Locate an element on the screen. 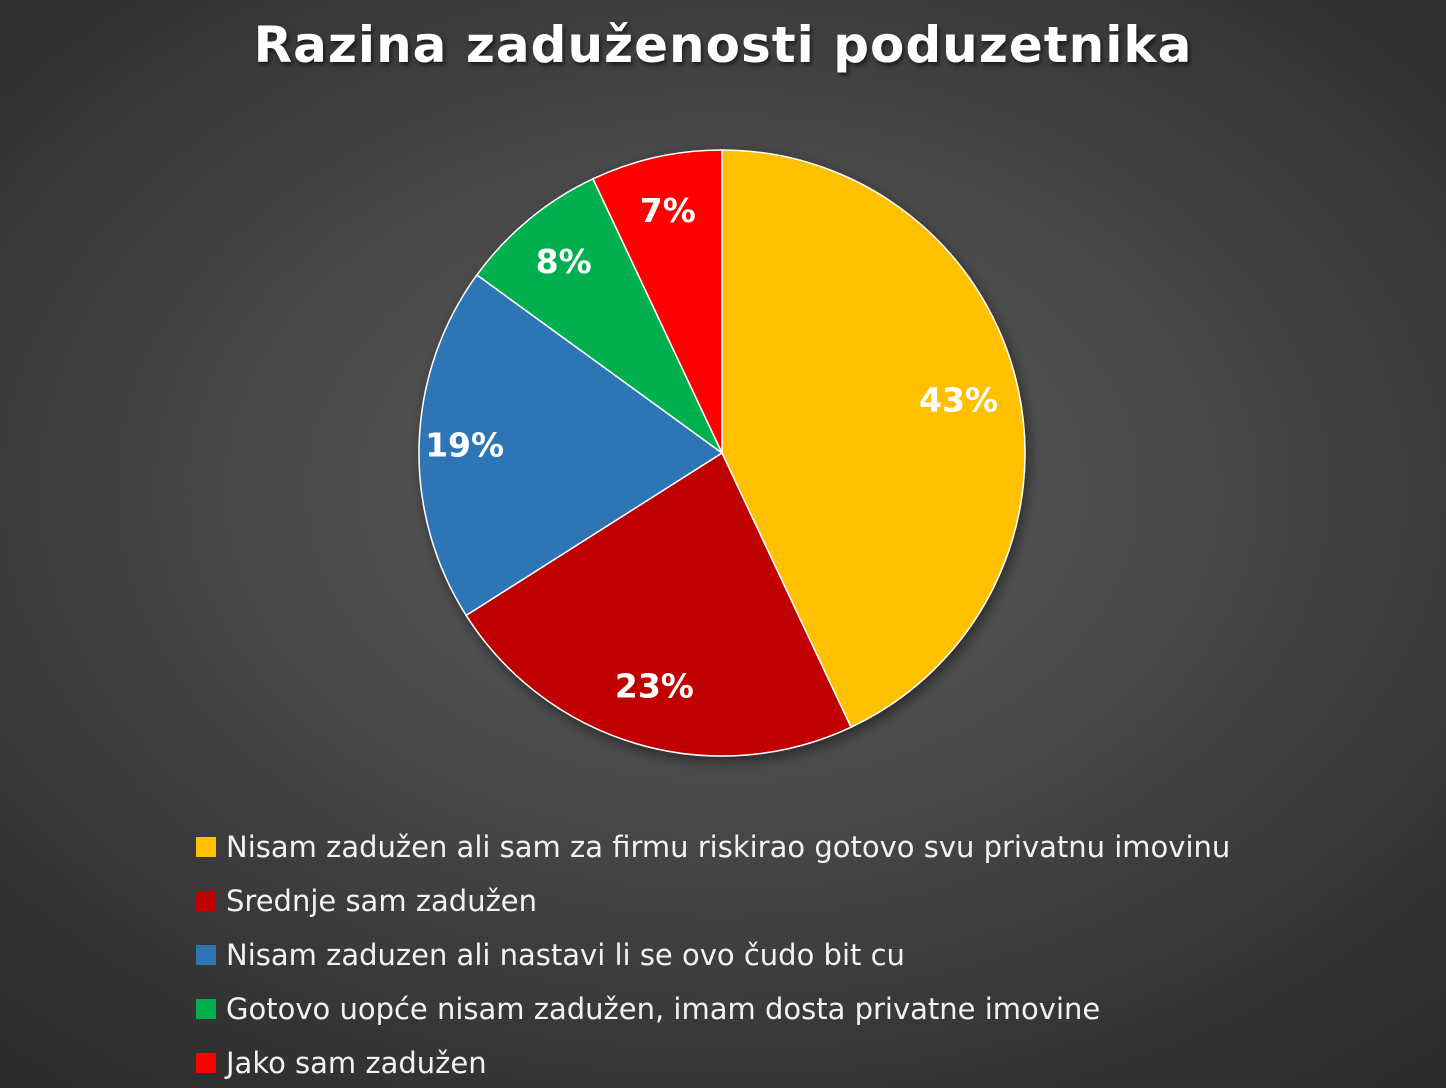 The width and height of the screenshot is (1446, 1088). legend-item-2: Srednje sam zadužen is located at coordinates (756, 901).